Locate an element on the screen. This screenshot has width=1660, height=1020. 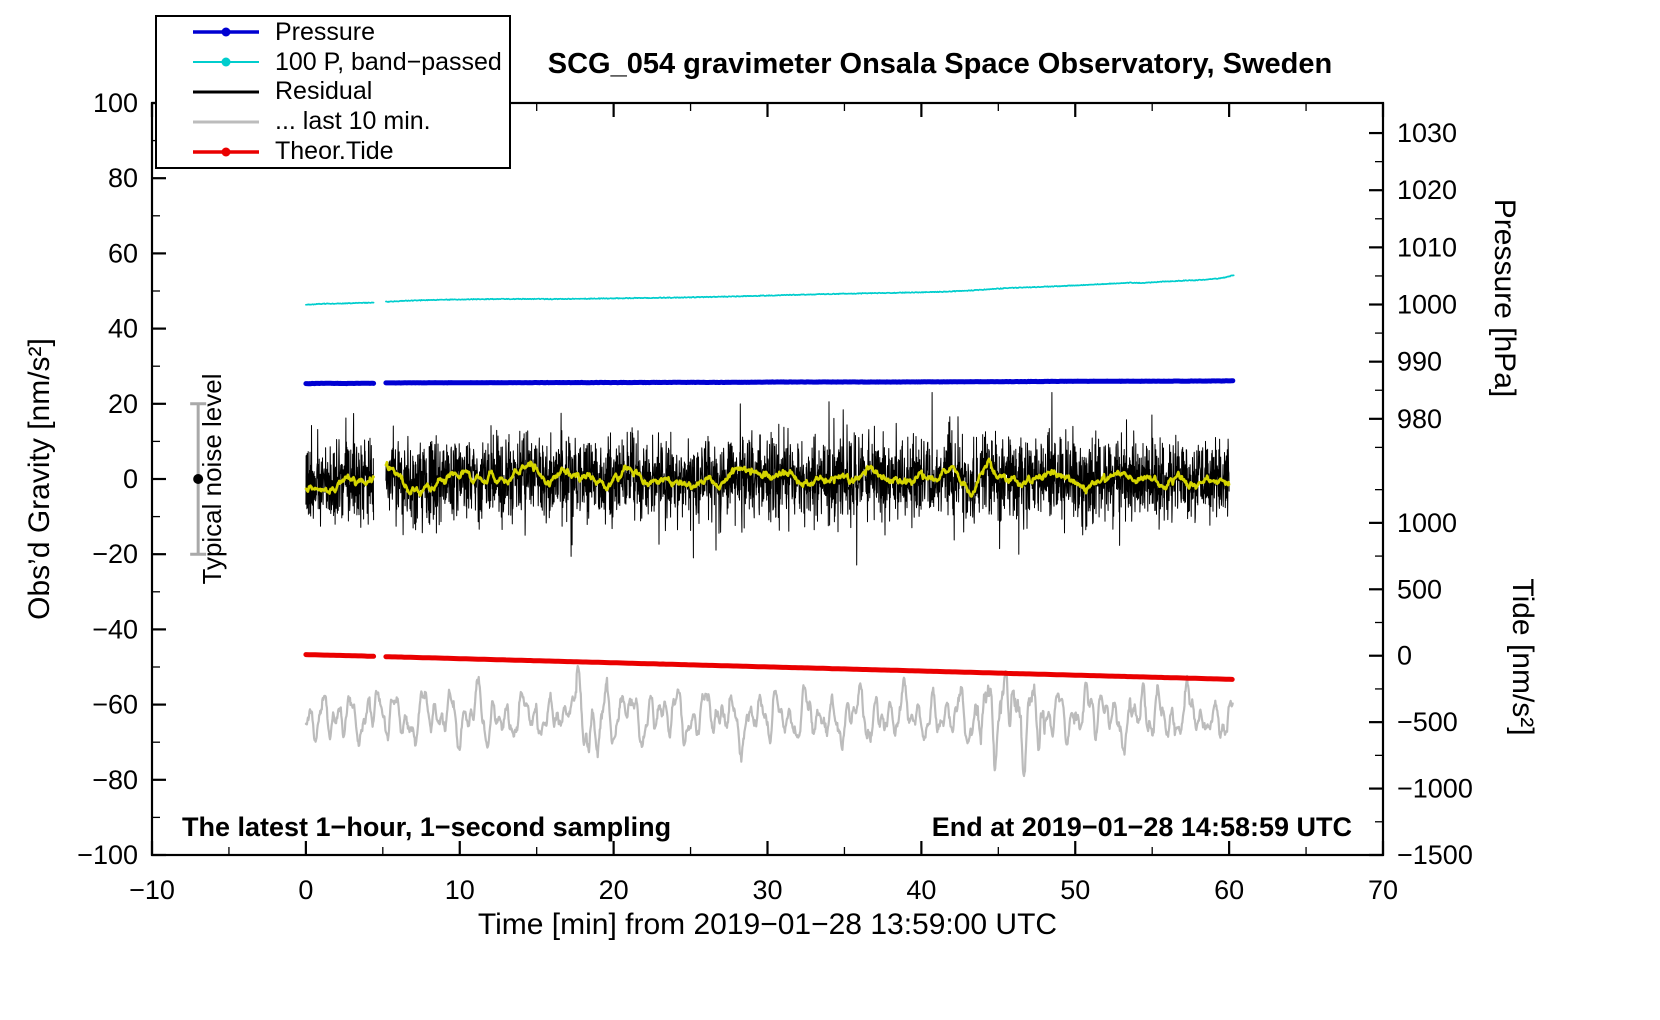
tide-tick-label: 1000 is located at coordinates (1427, 523).